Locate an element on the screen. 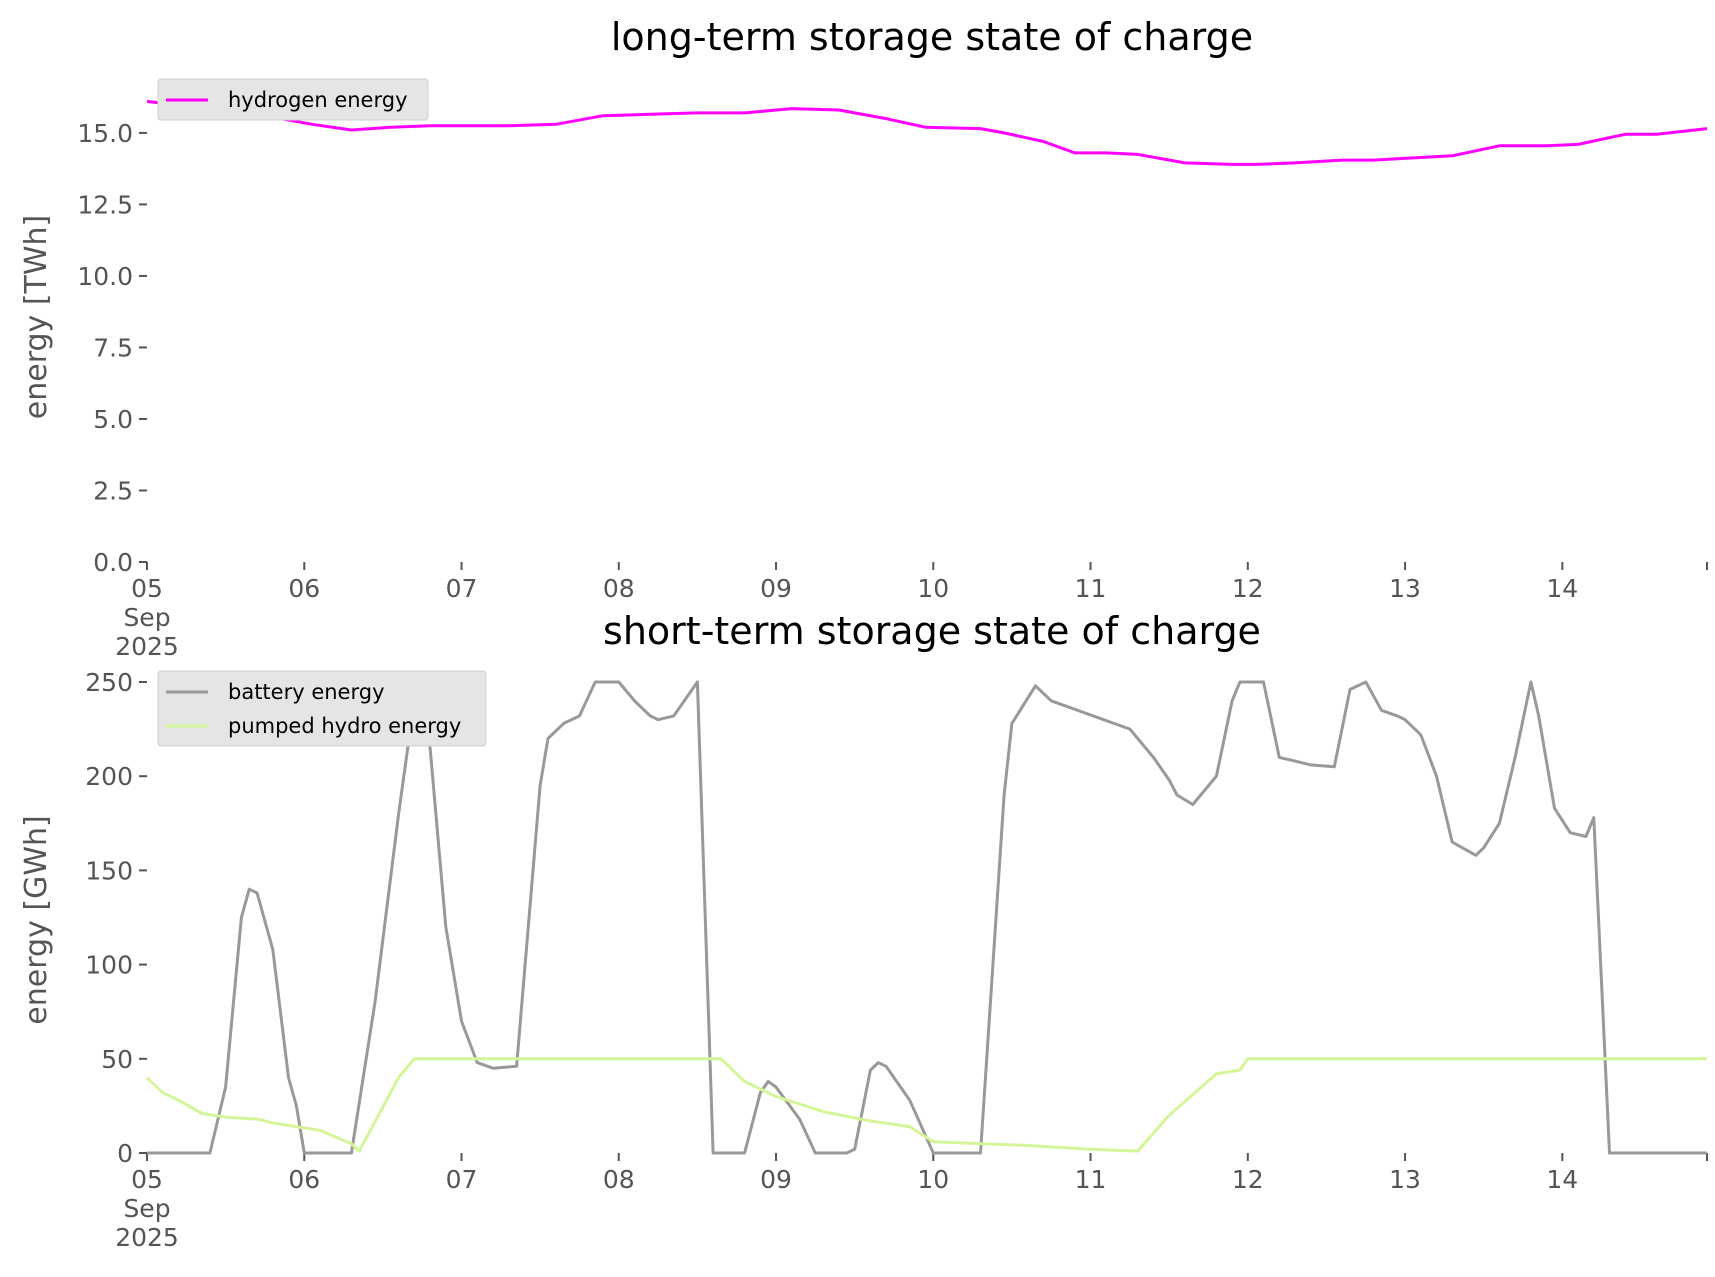  legend-label: battery energy is located at coordinates (306, 692).